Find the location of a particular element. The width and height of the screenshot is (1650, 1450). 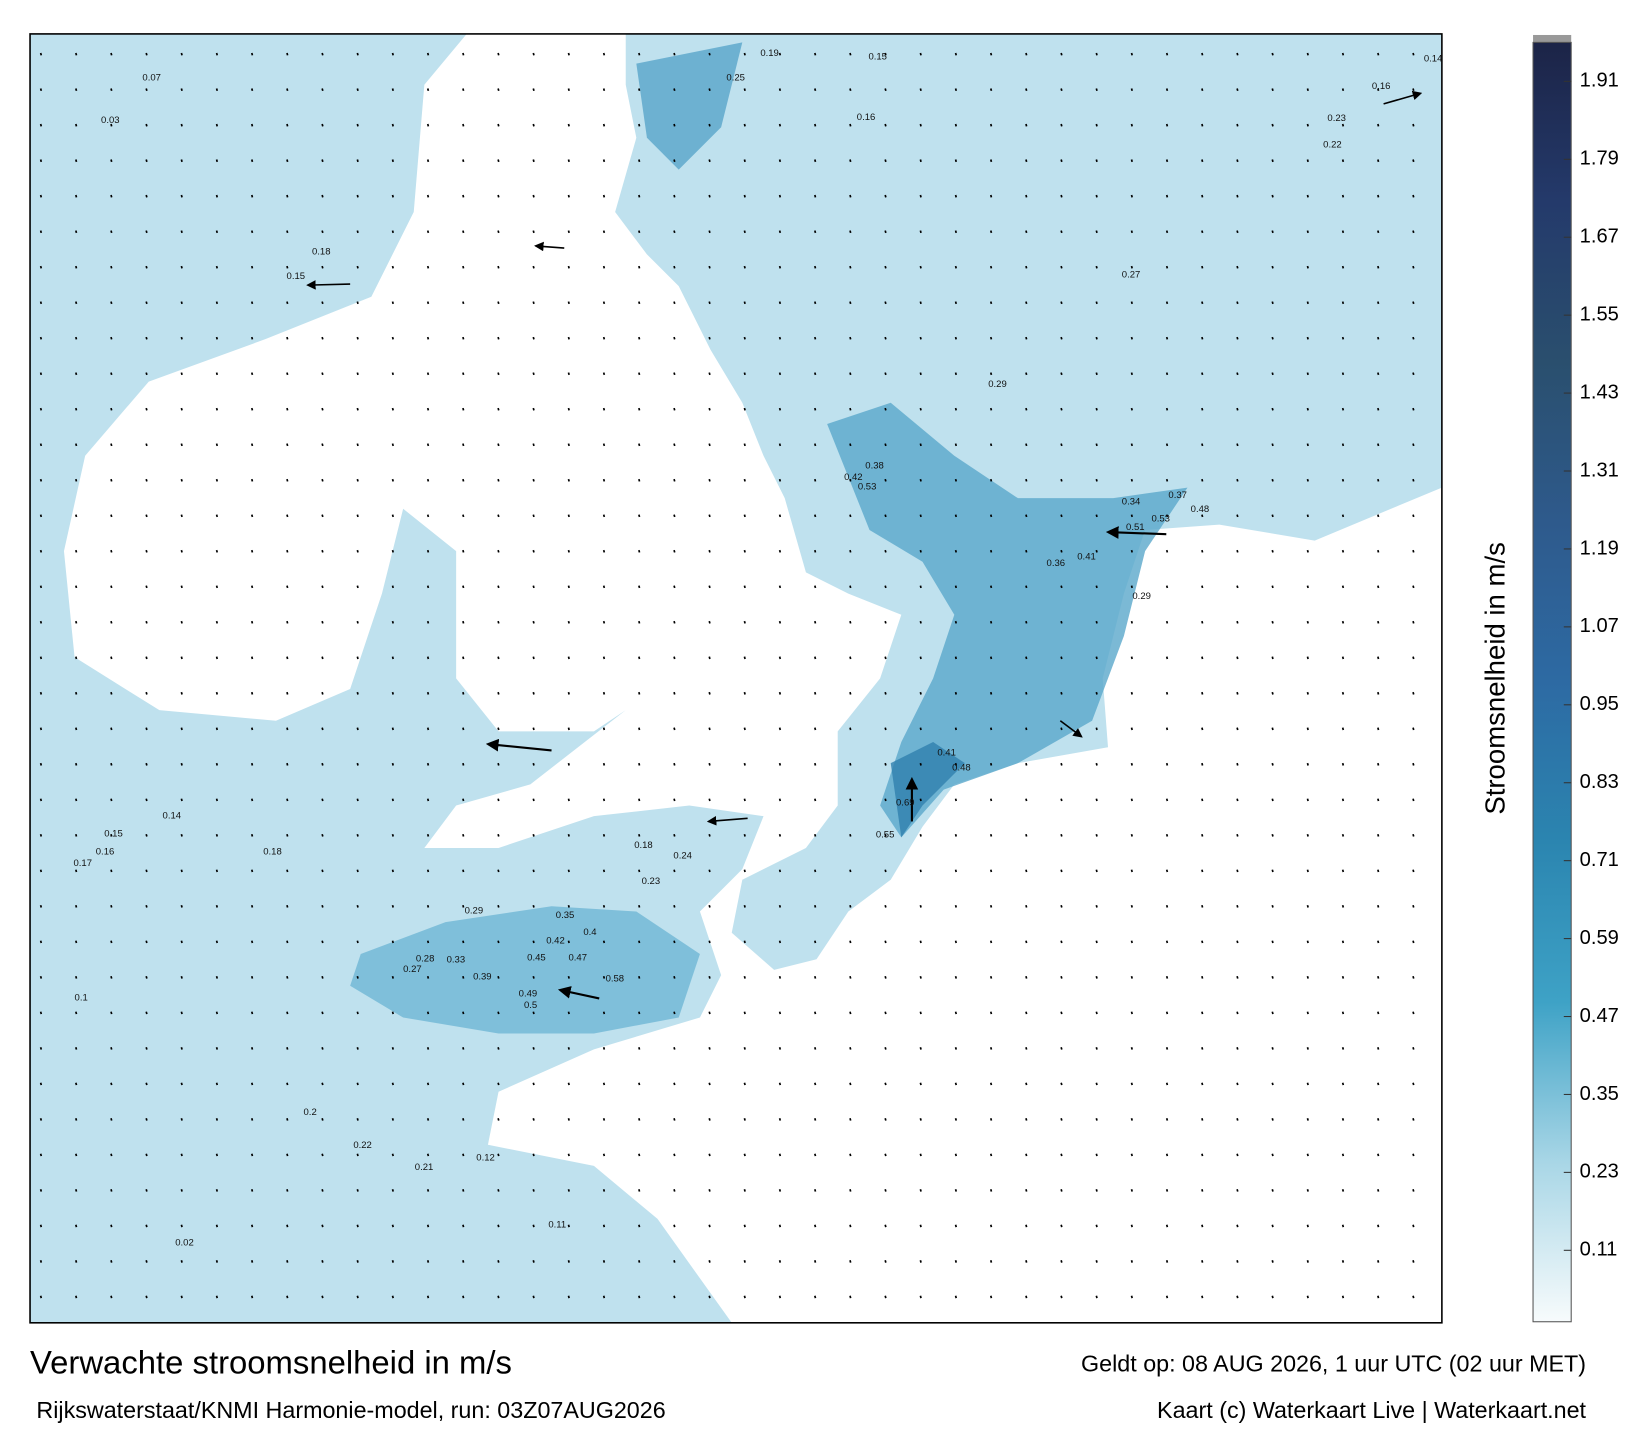

speed-label: 0.24 is located at coordinates (682, 856).